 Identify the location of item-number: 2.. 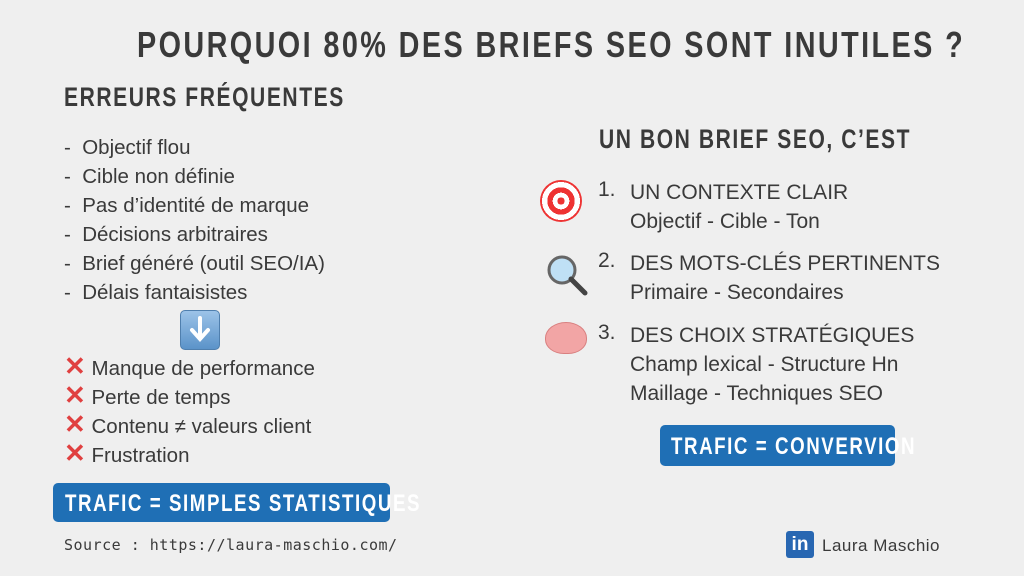
(607, 260).